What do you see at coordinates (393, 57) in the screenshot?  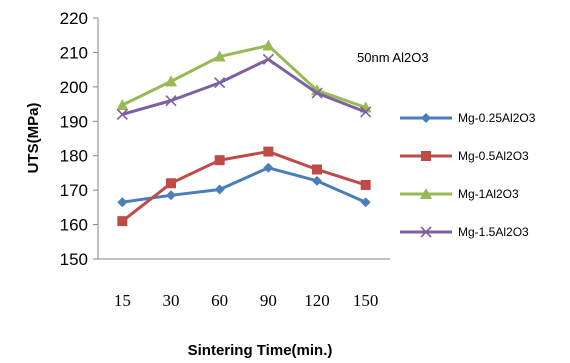 I see `chart-annotation: 50nm Al2O3` at bounding box center [393, 57].